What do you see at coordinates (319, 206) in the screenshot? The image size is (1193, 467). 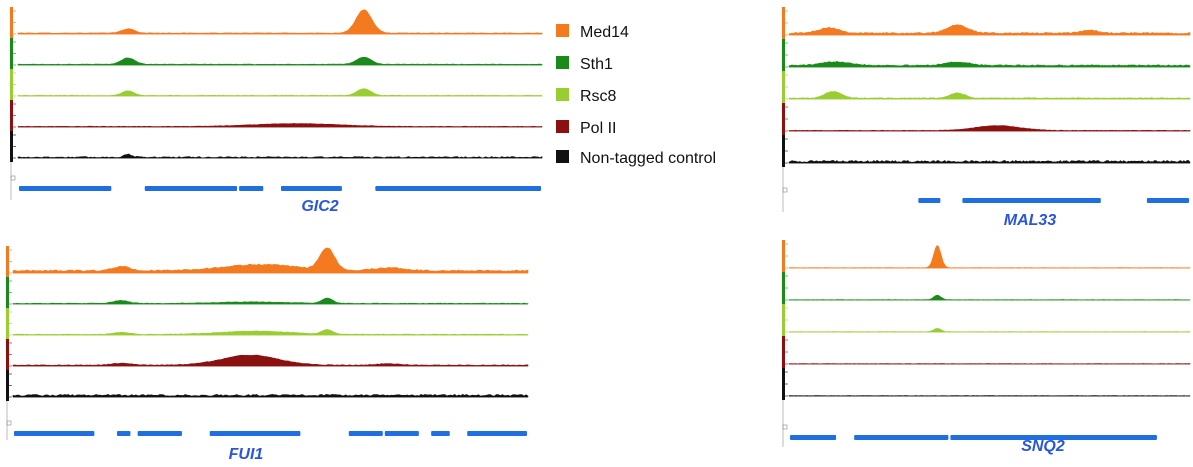 I see `gene-label-gic2: GIC2` at bounding box center [319, 206].